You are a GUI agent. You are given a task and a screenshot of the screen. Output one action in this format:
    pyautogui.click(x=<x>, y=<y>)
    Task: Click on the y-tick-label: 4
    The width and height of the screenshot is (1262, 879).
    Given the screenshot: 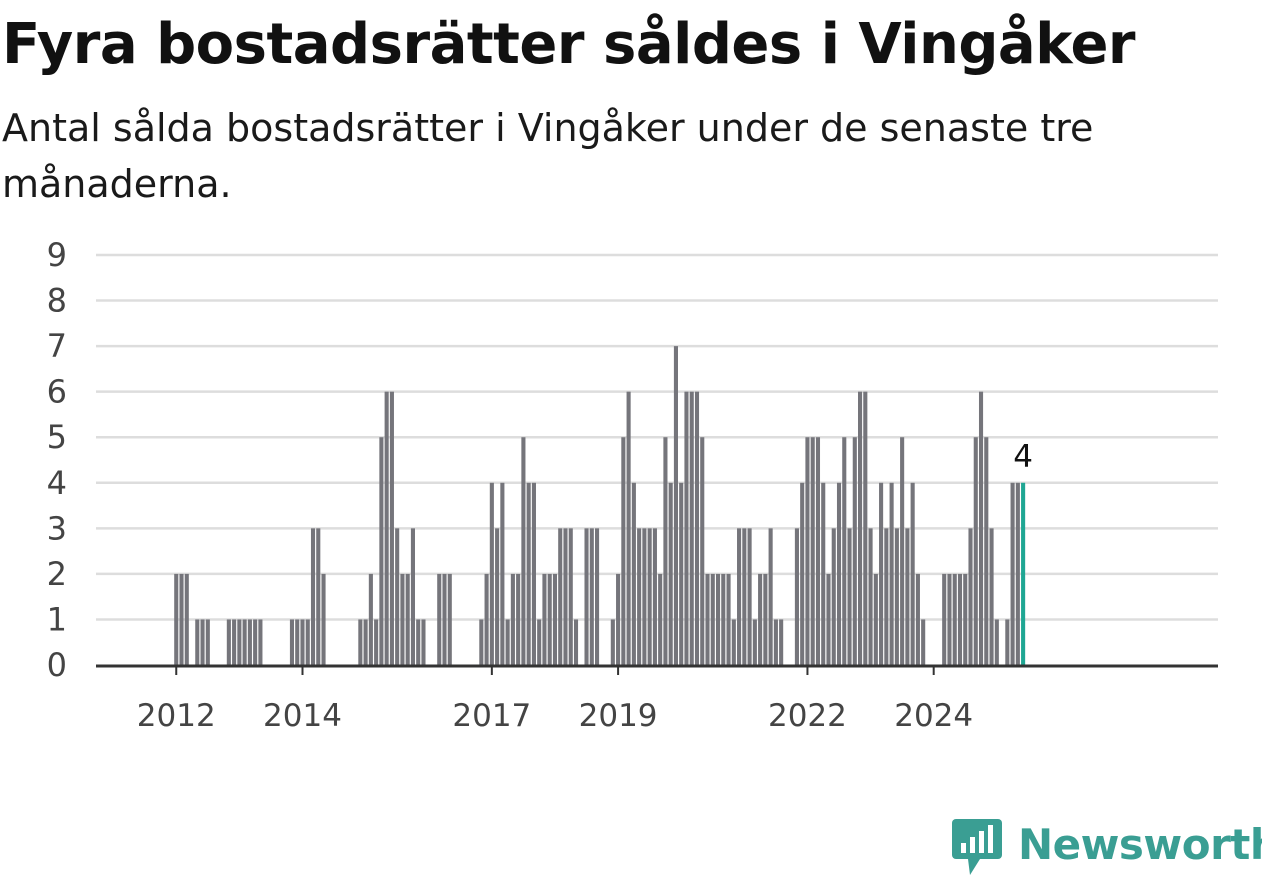 What is the action you would take?
    pyautogui.click(x=57, y=483)
    